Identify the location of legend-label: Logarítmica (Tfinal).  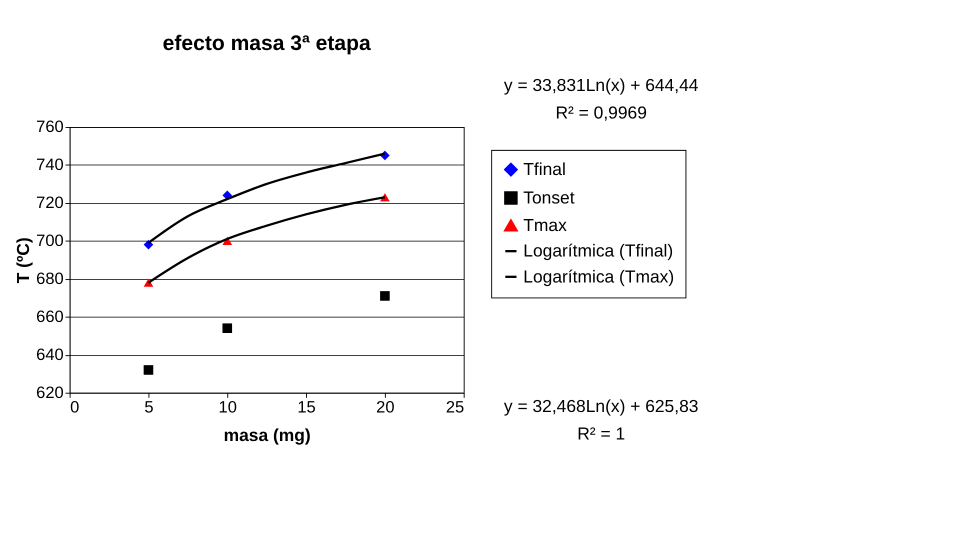
(598, 250).